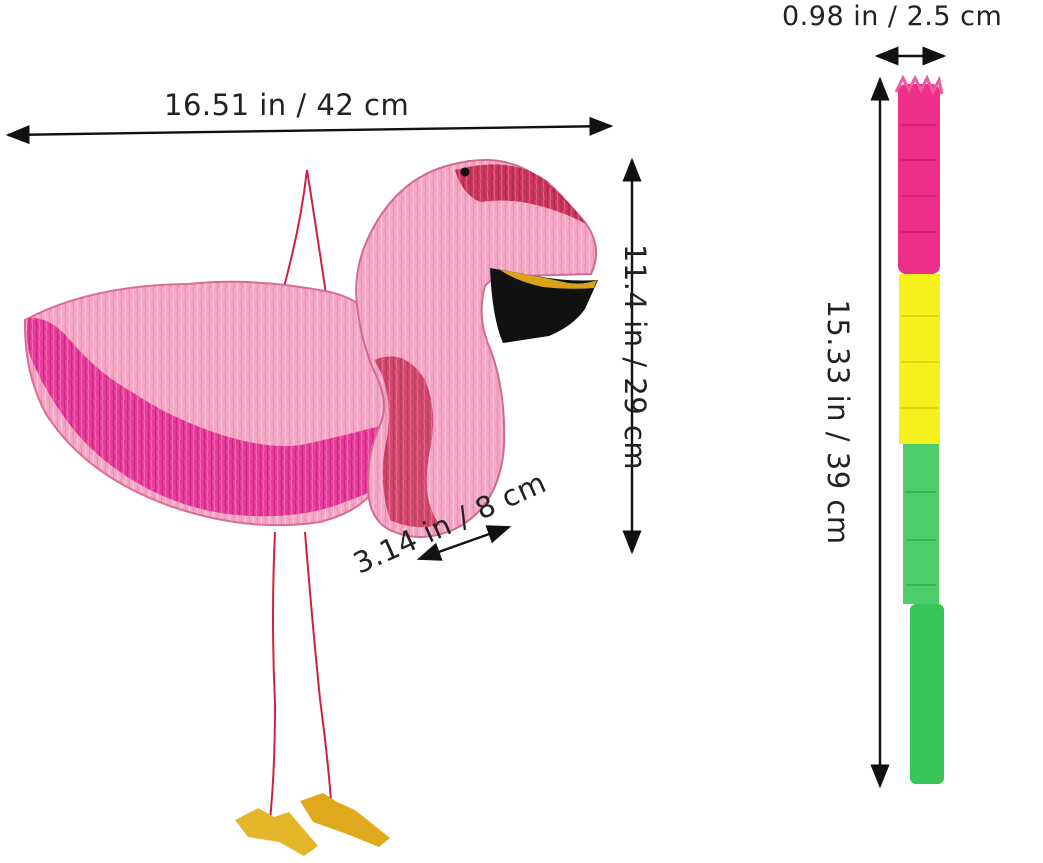 The width and height of the screenshot is (1043, 863). Describe the element at coordinates (635, 357) in the screenshot. I see `height-dimension-label: 11.4 in / 29 cm` at that location.